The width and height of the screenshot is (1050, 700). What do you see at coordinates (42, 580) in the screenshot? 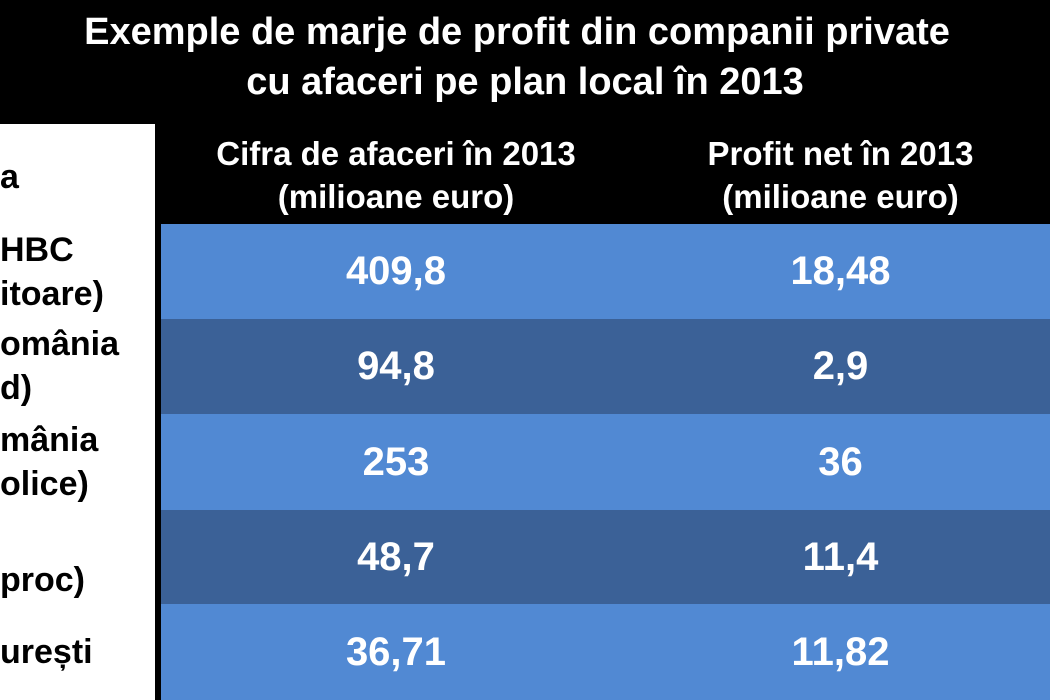
I see `row-label-4-line-2: proc)` at bounding box center [42, 580].